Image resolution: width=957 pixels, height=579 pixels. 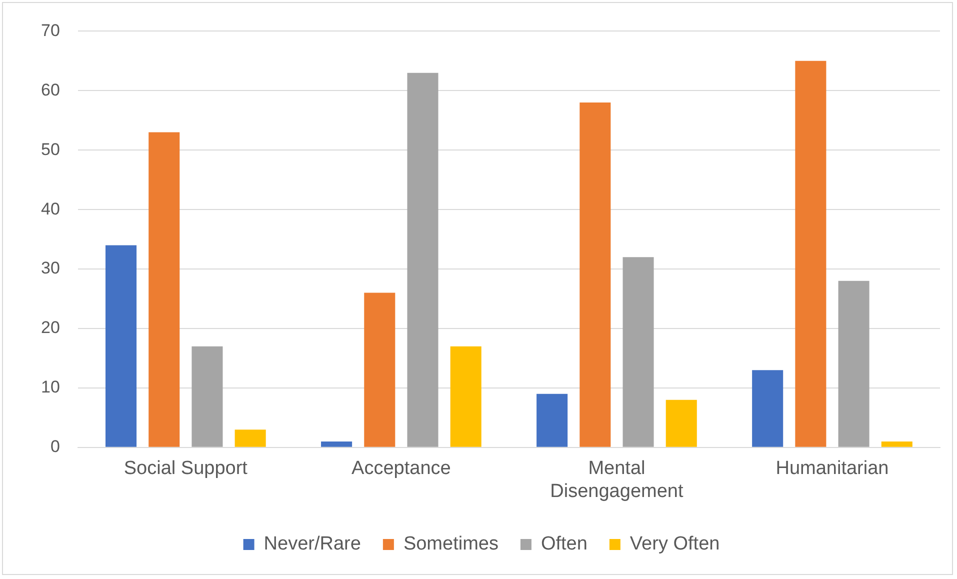 I want to click on y-tick-label: 30, so click(x=50, y=268).